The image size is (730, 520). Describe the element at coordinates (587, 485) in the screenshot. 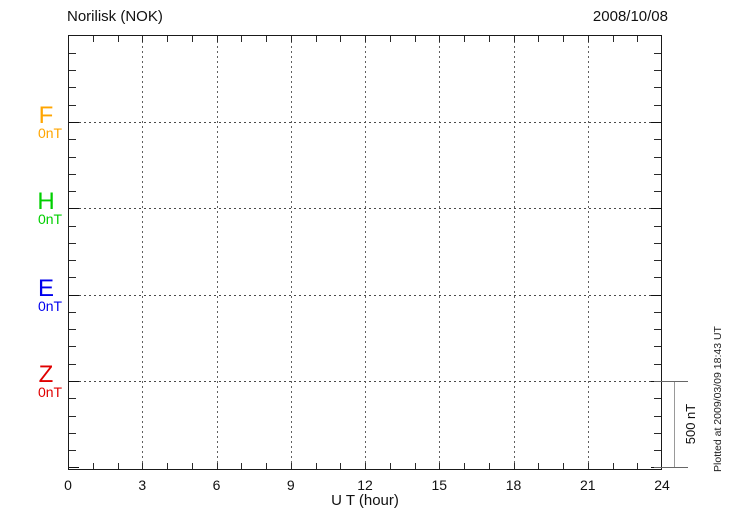

I see `x-tick-label: 21` at that location.